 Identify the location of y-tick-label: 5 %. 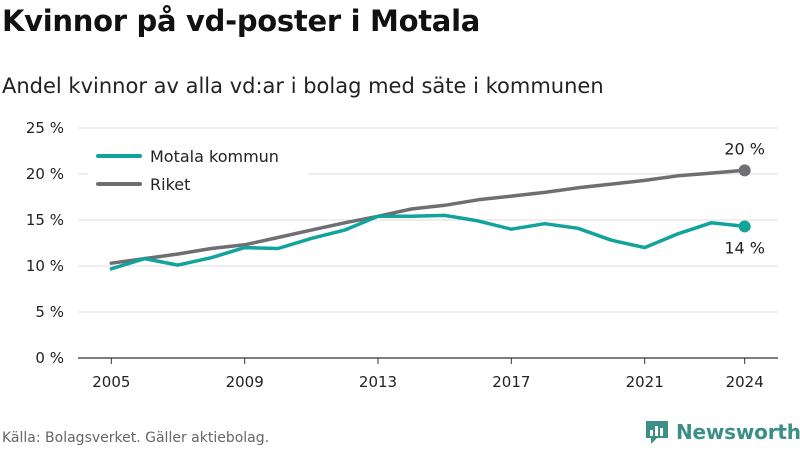
(49, 312).